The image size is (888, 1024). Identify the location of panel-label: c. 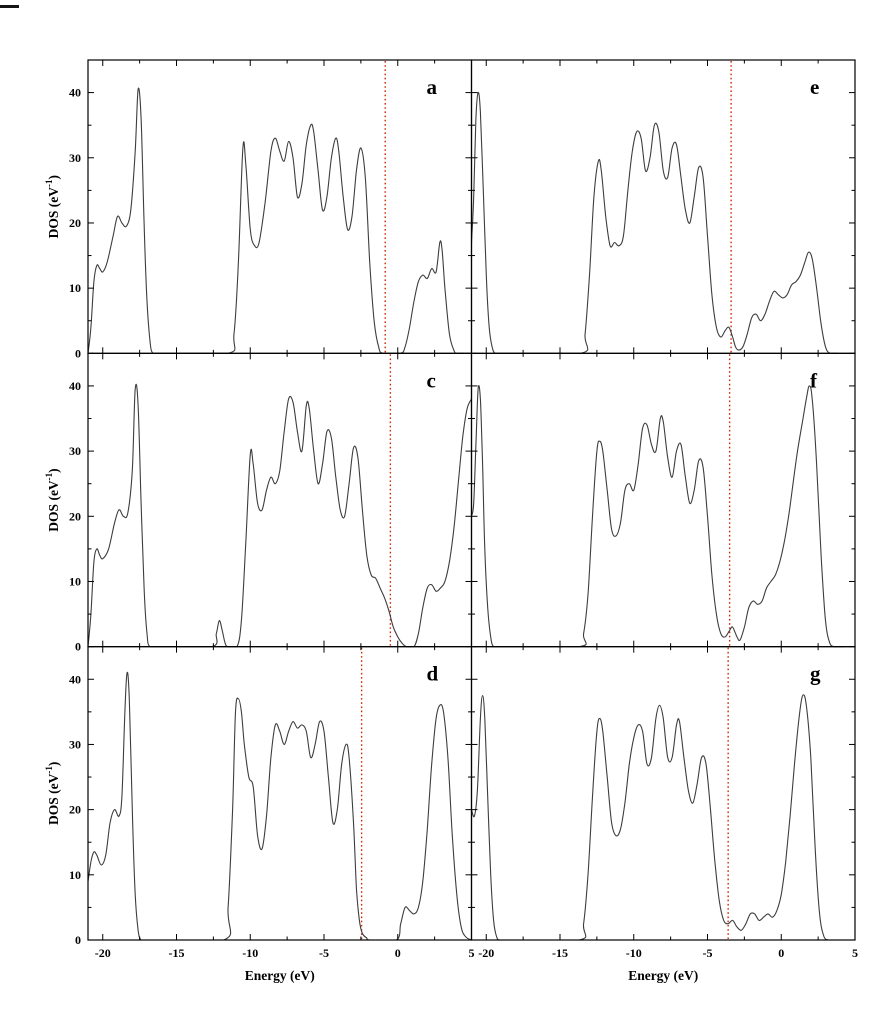
(431, 380).